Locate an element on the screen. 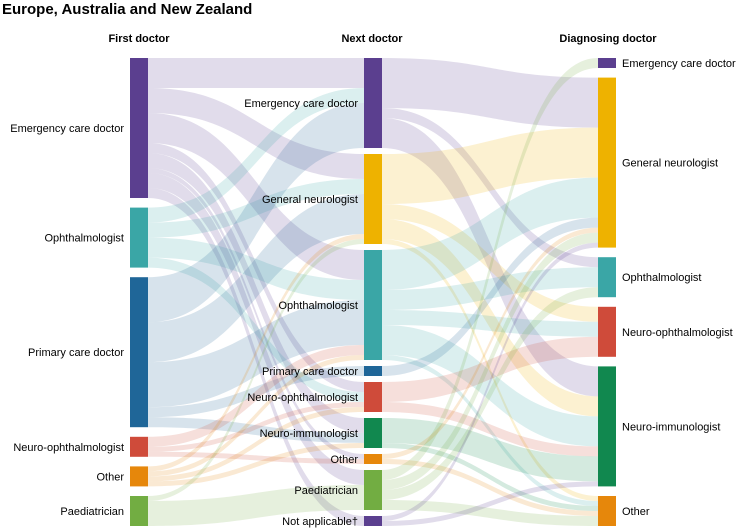 This screenshot has height=532, width=746. flow-n_oph-to-d_oth is located at coordinates (490, 430).